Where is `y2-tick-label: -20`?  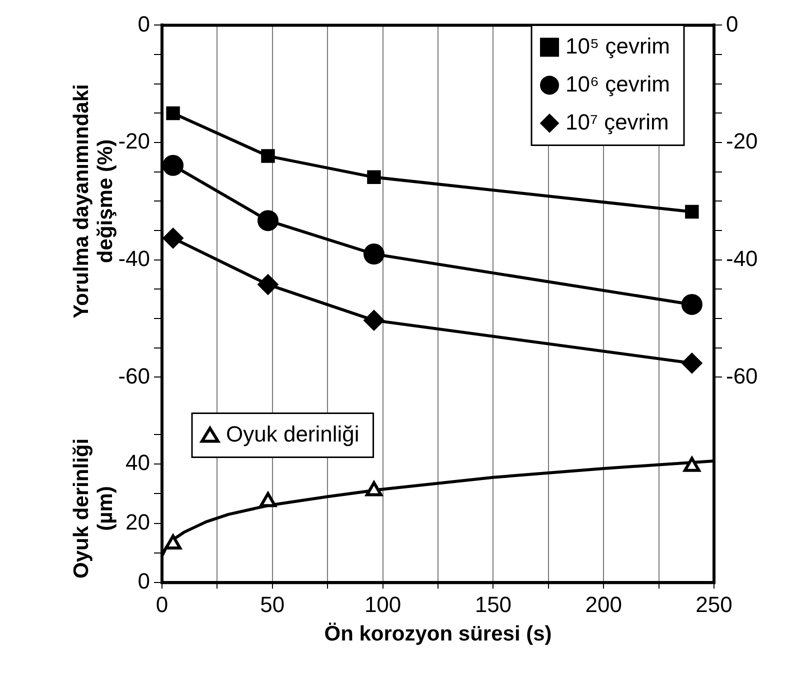
y2-tick-label: -20 is located at coordinates (742, 141).